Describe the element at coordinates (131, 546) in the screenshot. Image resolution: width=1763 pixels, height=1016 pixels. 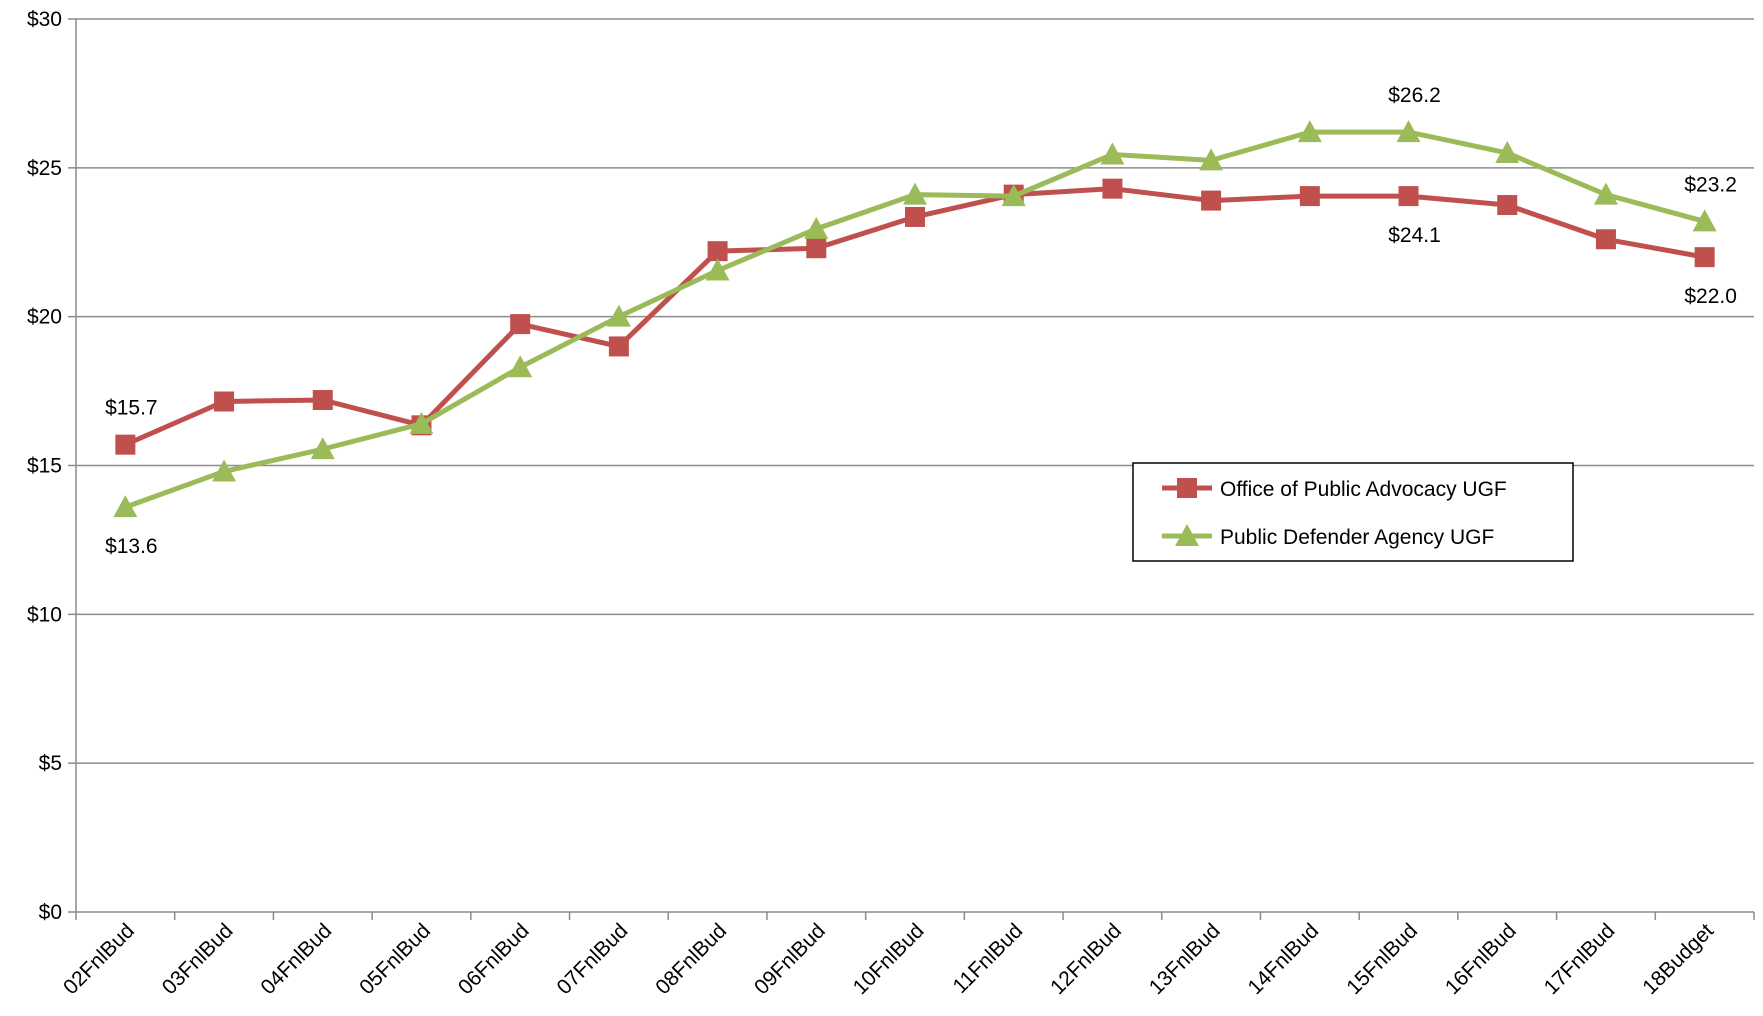
I see `data-label: $13.6` at that location.